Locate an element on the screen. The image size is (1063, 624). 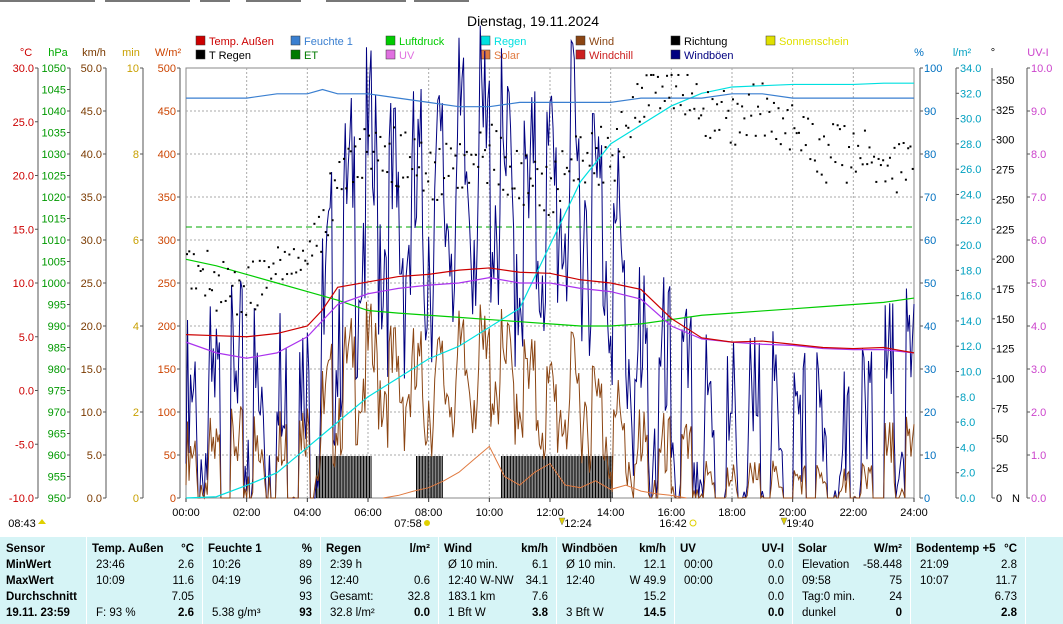
axis-label-rain: 4.0 is located at coordinates (967, 448).